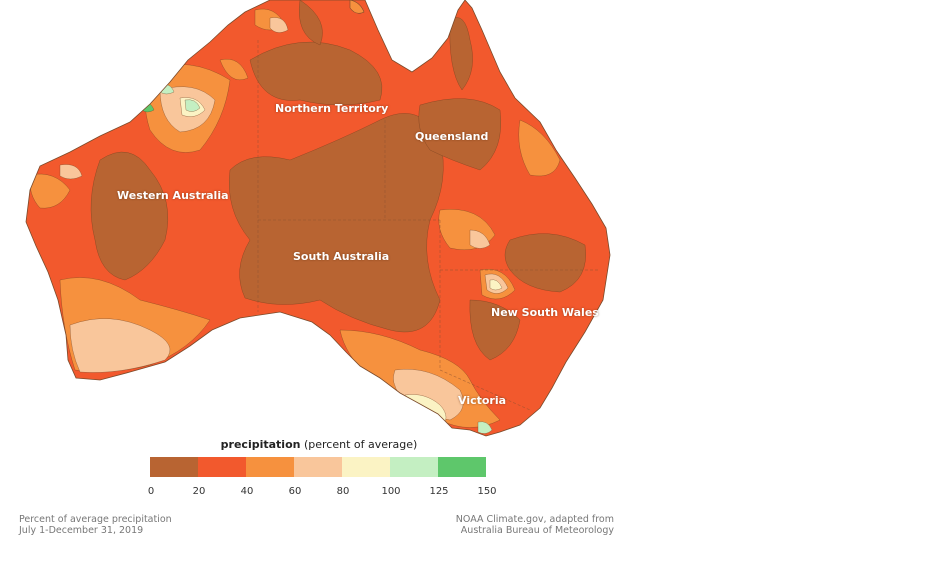 The width and height of the screenshot is (940, 564). I want to click on label-south-australia: South Australia, so click(341, 256).